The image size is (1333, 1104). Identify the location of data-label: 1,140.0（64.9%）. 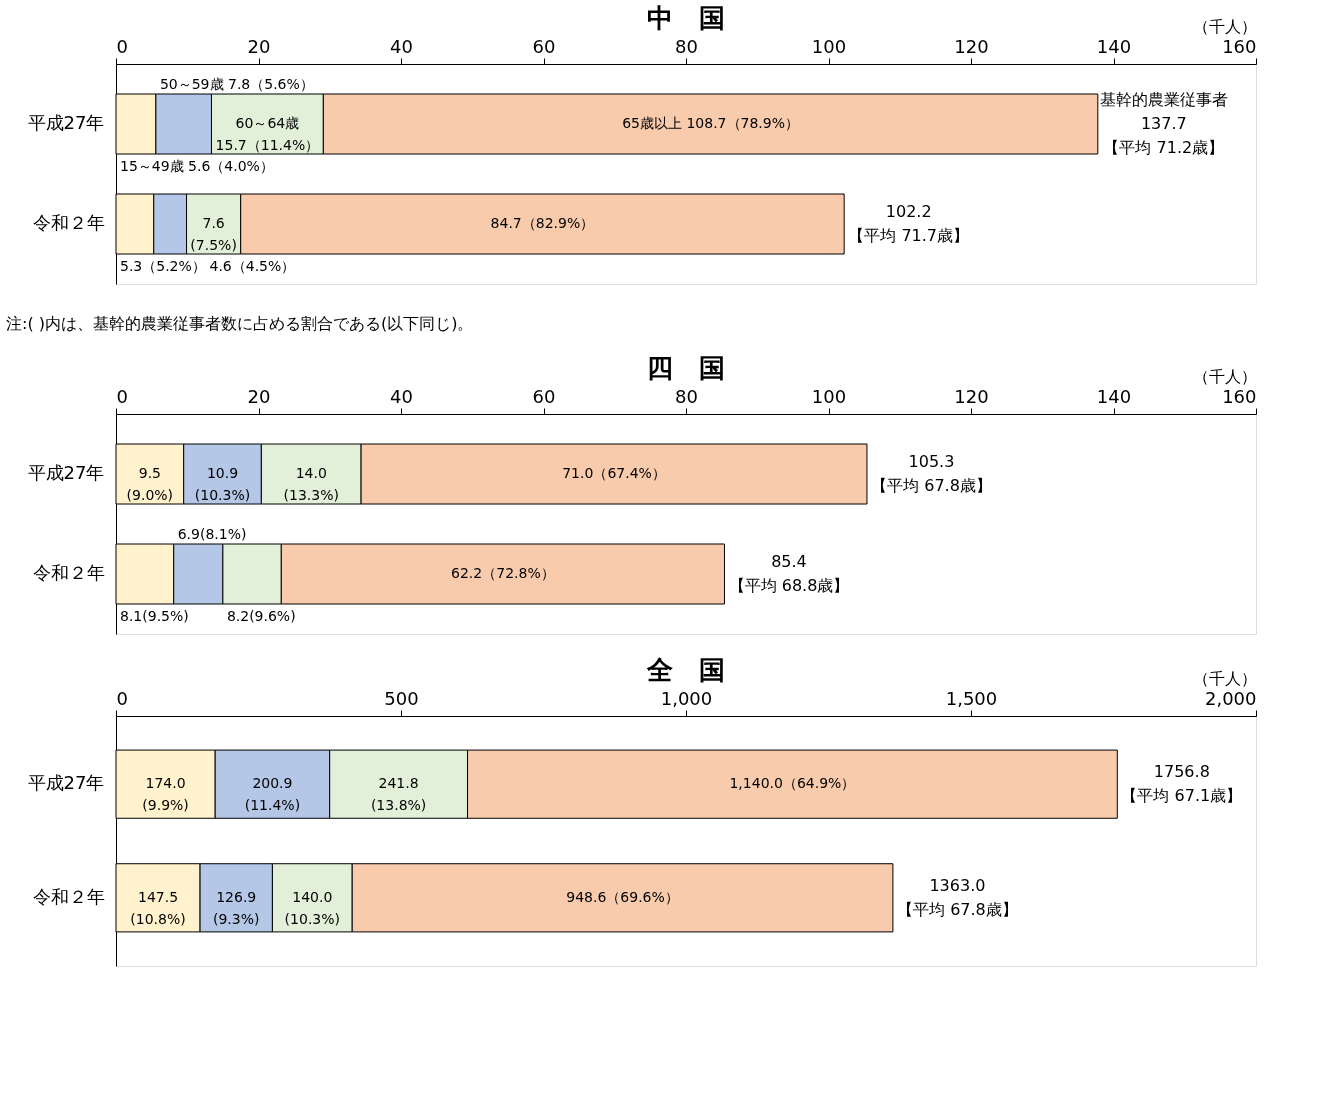
(792, 783).